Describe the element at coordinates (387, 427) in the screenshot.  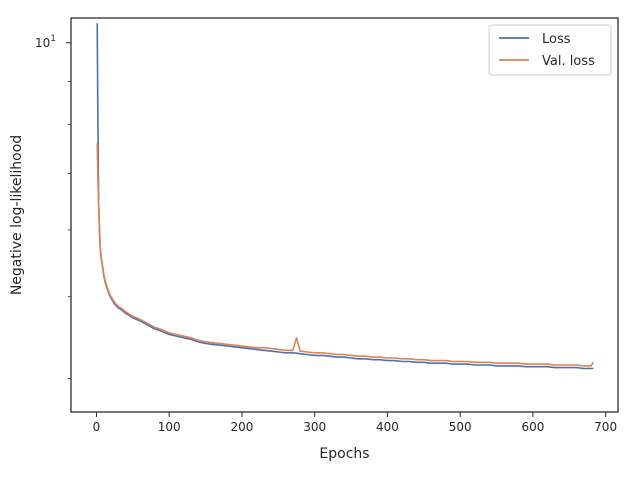
I see `x-tick-label: 400` at that location.